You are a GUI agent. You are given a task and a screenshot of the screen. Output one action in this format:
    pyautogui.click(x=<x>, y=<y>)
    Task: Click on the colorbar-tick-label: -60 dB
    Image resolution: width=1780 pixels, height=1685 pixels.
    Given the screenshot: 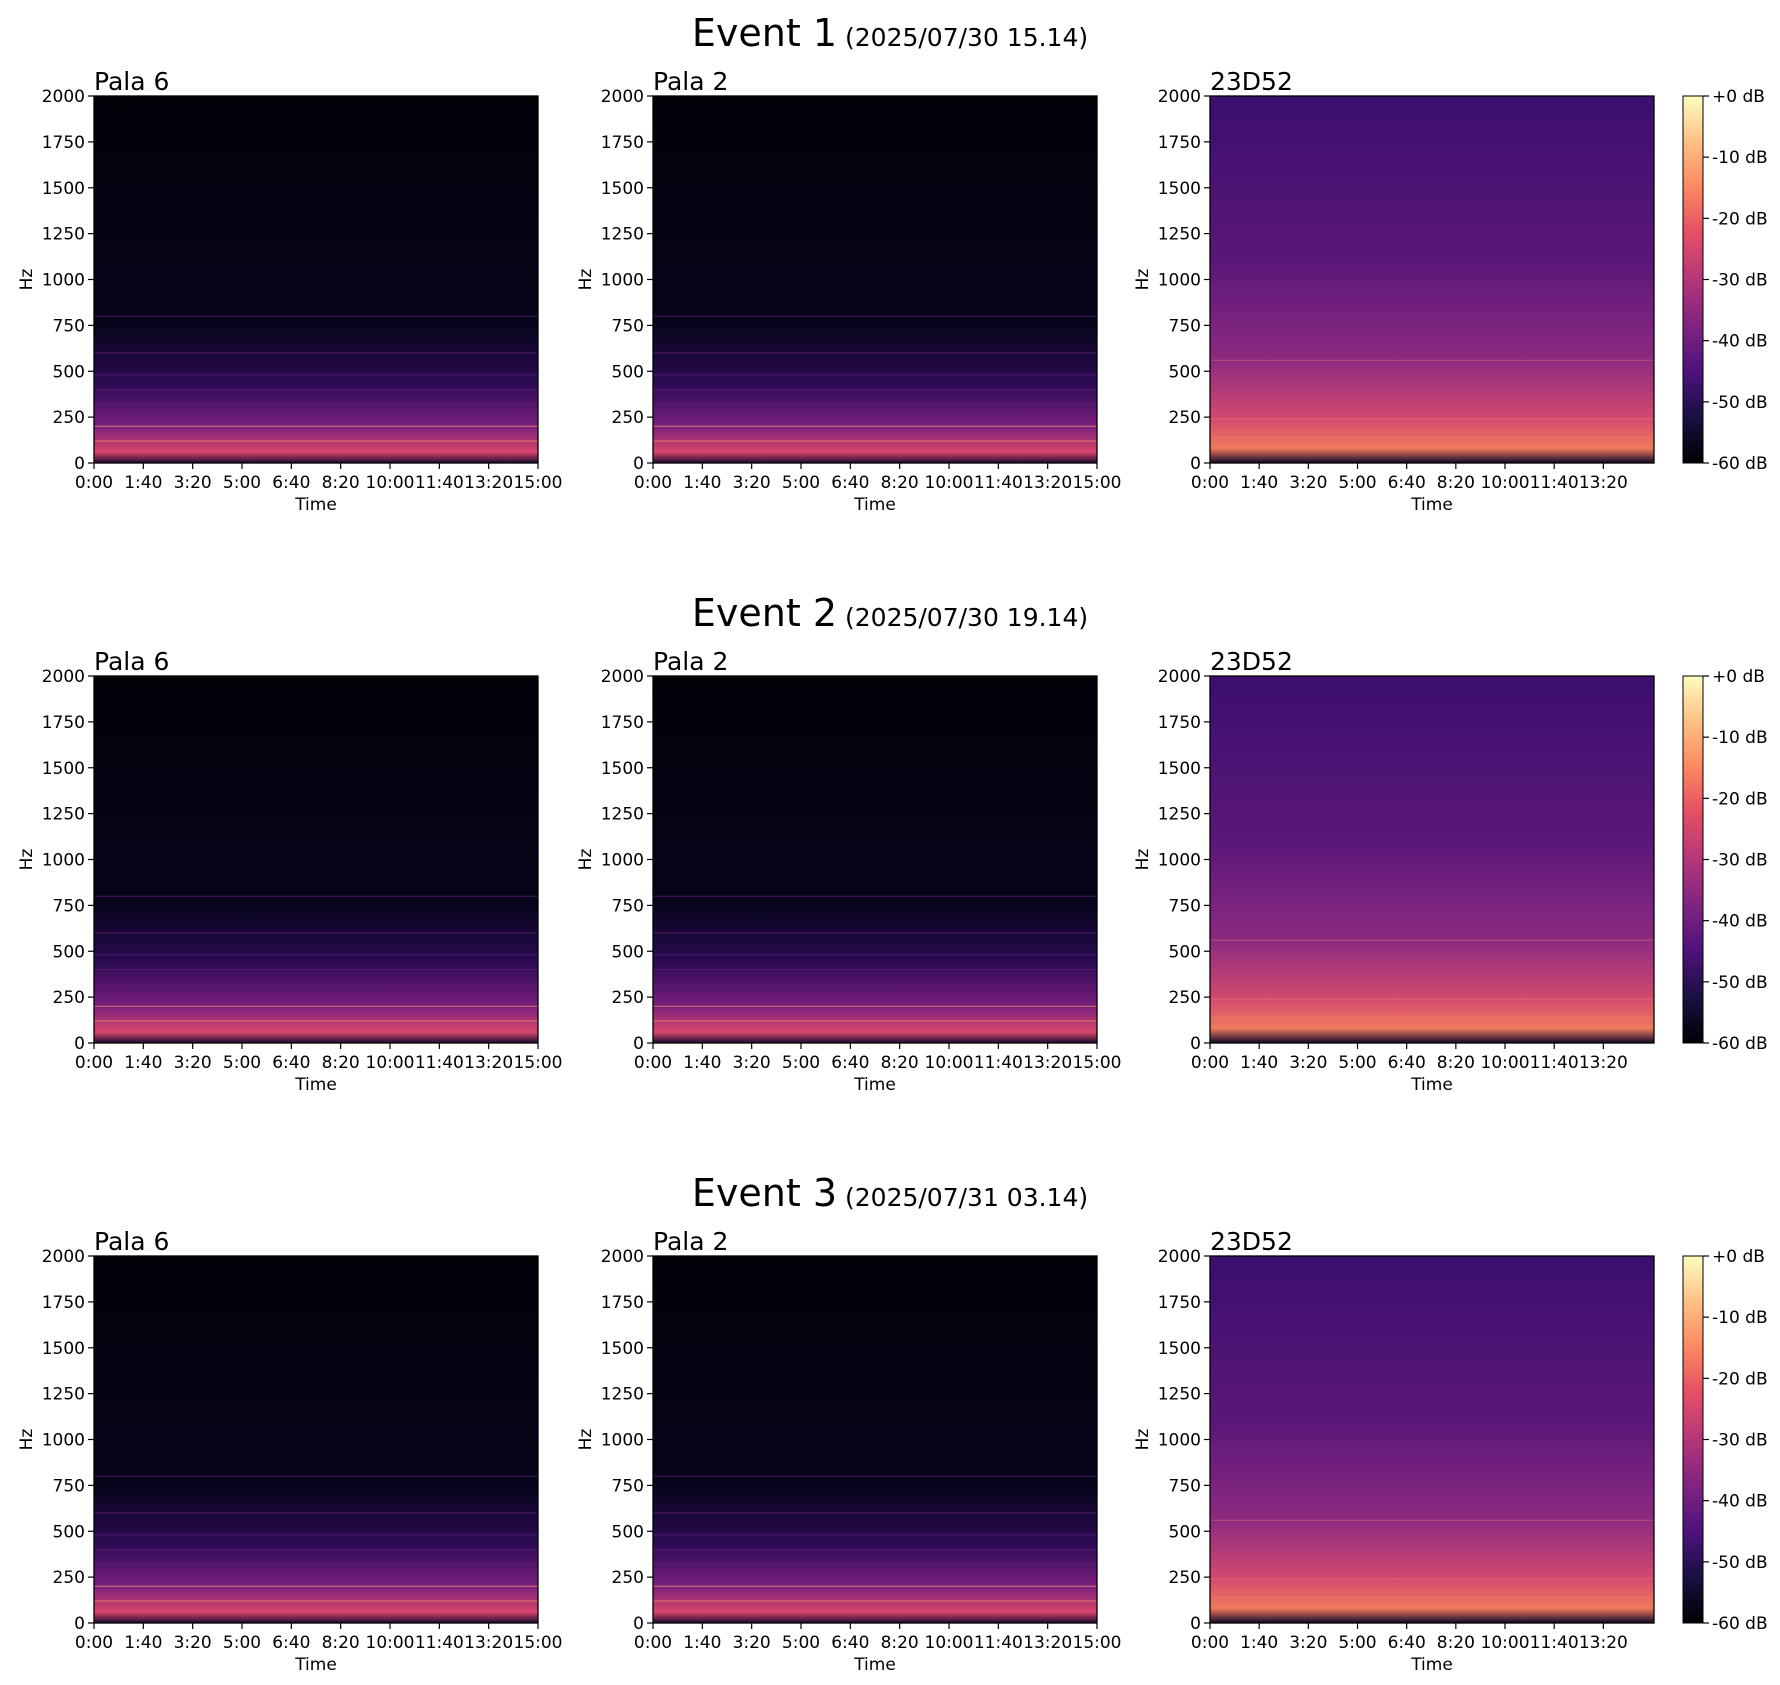 What is the action you would take?
    pyautogui.click(x=1740, y=464)
    